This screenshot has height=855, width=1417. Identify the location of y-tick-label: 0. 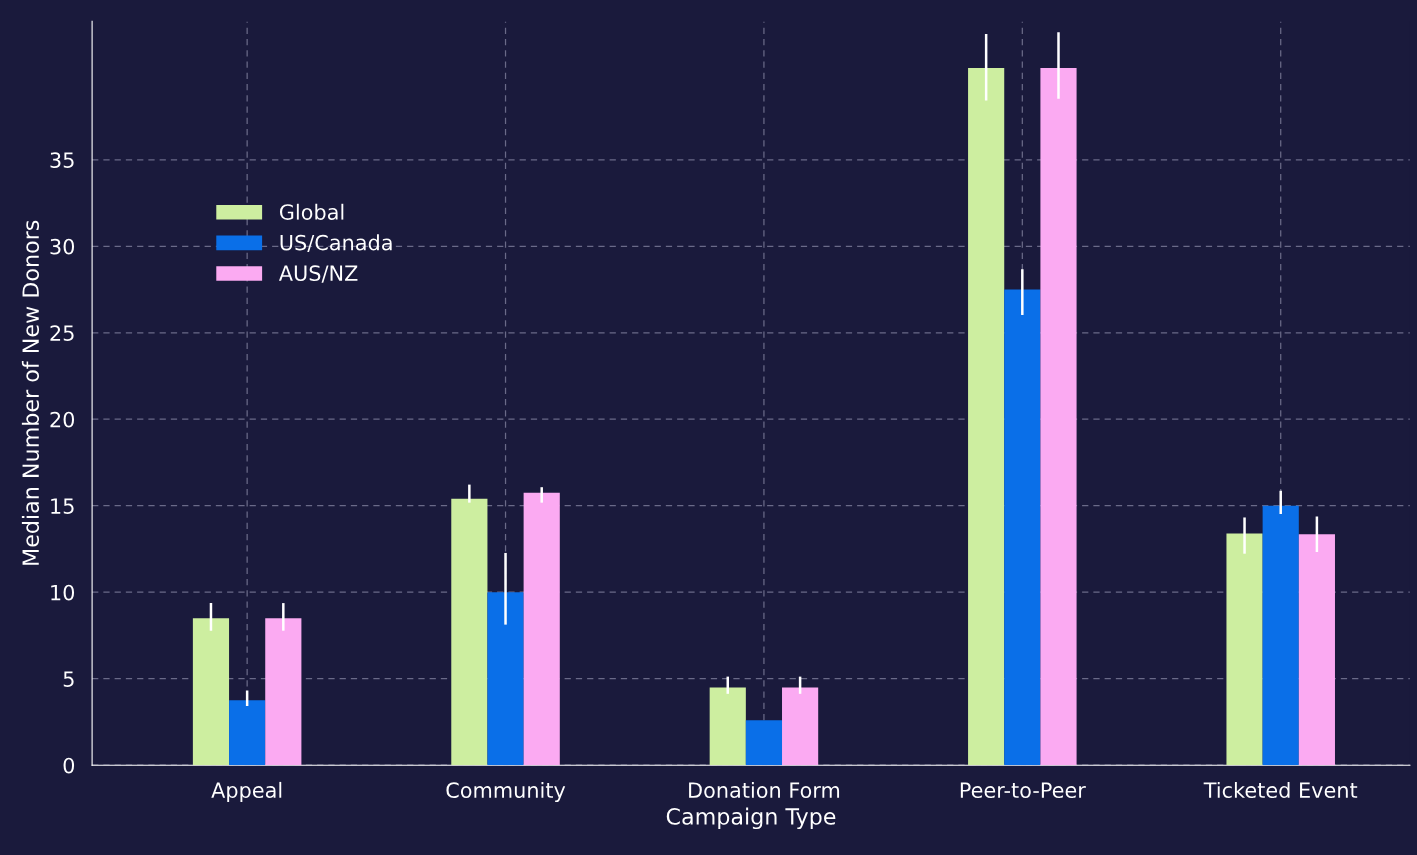
(69, 765).